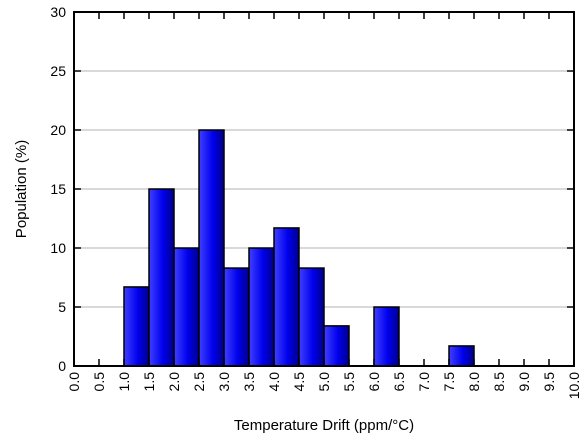 The width and height of the screenshot is (587, 439). Describe the element at coordinates (349, 382) in the screenshot. I see `x-tick-label: 5.5` at that location.